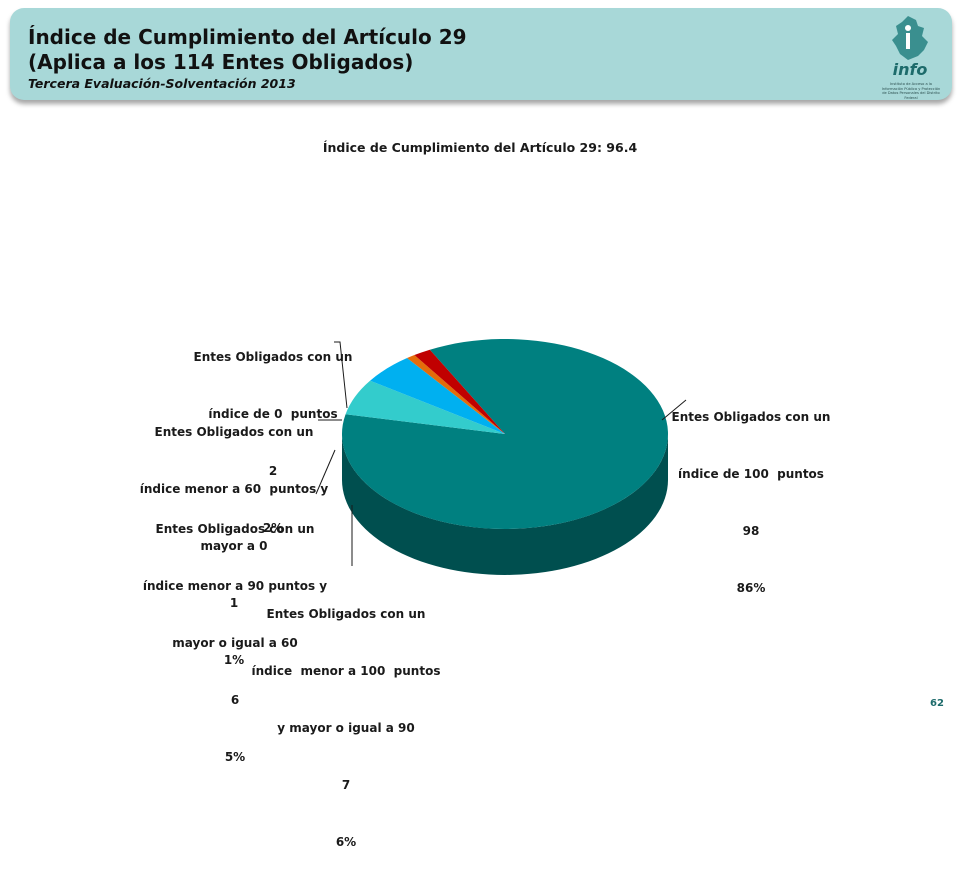 This screenshot has width=960, height=871. What do you see at coordinates (937, 703) in the screenshot?
I see `page-number: 62` at bounding box center [937, 703].